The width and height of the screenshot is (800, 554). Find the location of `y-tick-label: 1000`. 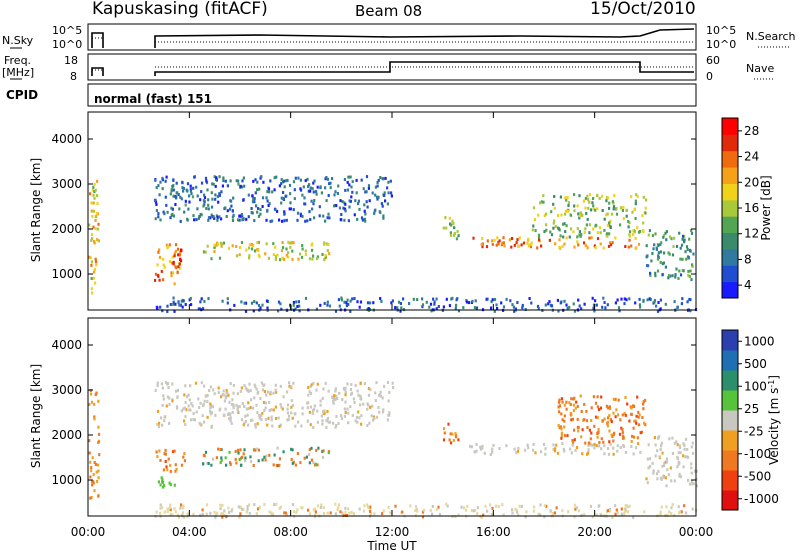

y-tick-label: 1000 is located at coordinates (66, 274).